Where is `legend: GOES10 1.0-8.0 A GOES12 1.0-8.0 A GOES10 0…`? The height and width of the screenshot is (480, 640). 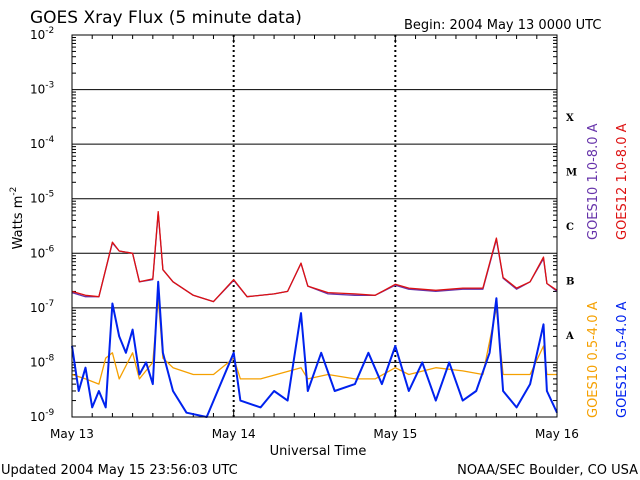 legend: GOES10 1.0-8.0 A GOES12 1.0-8.0 A GOES10 0… is located at coordinates (608, 270).